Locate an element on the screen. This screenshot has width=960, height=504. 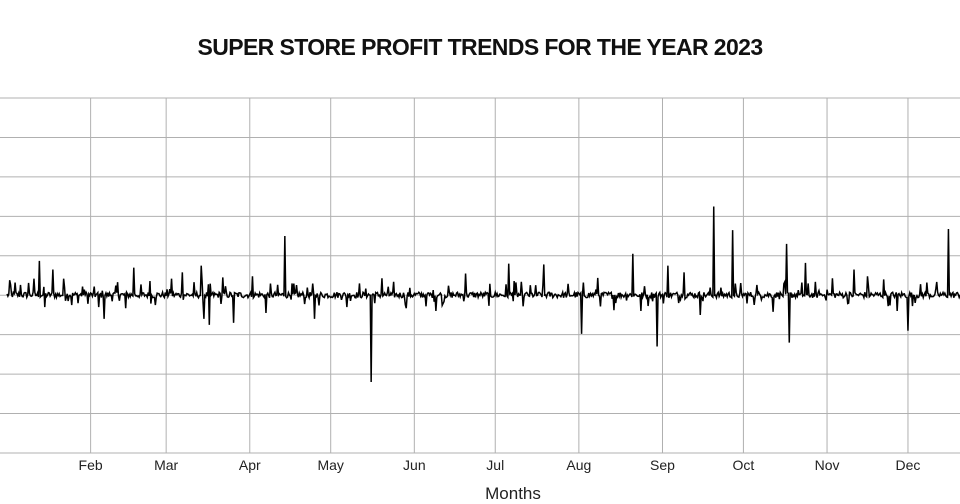
x-tick-label: Jul is located at coordinates (495, 465).